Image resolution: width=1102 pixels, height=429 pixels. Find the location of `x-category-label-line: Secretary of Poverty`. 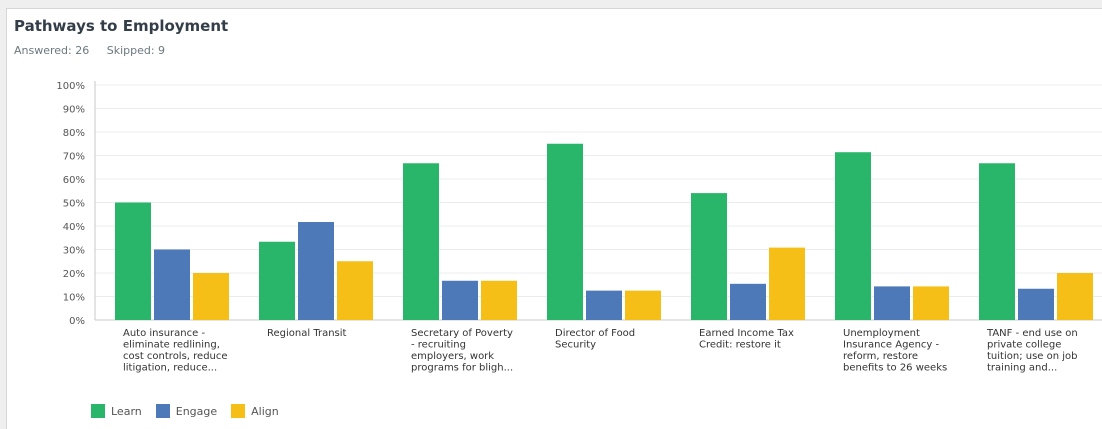

x-category-label-line: Secretary of Poverty is located at coordinates (462, 333).